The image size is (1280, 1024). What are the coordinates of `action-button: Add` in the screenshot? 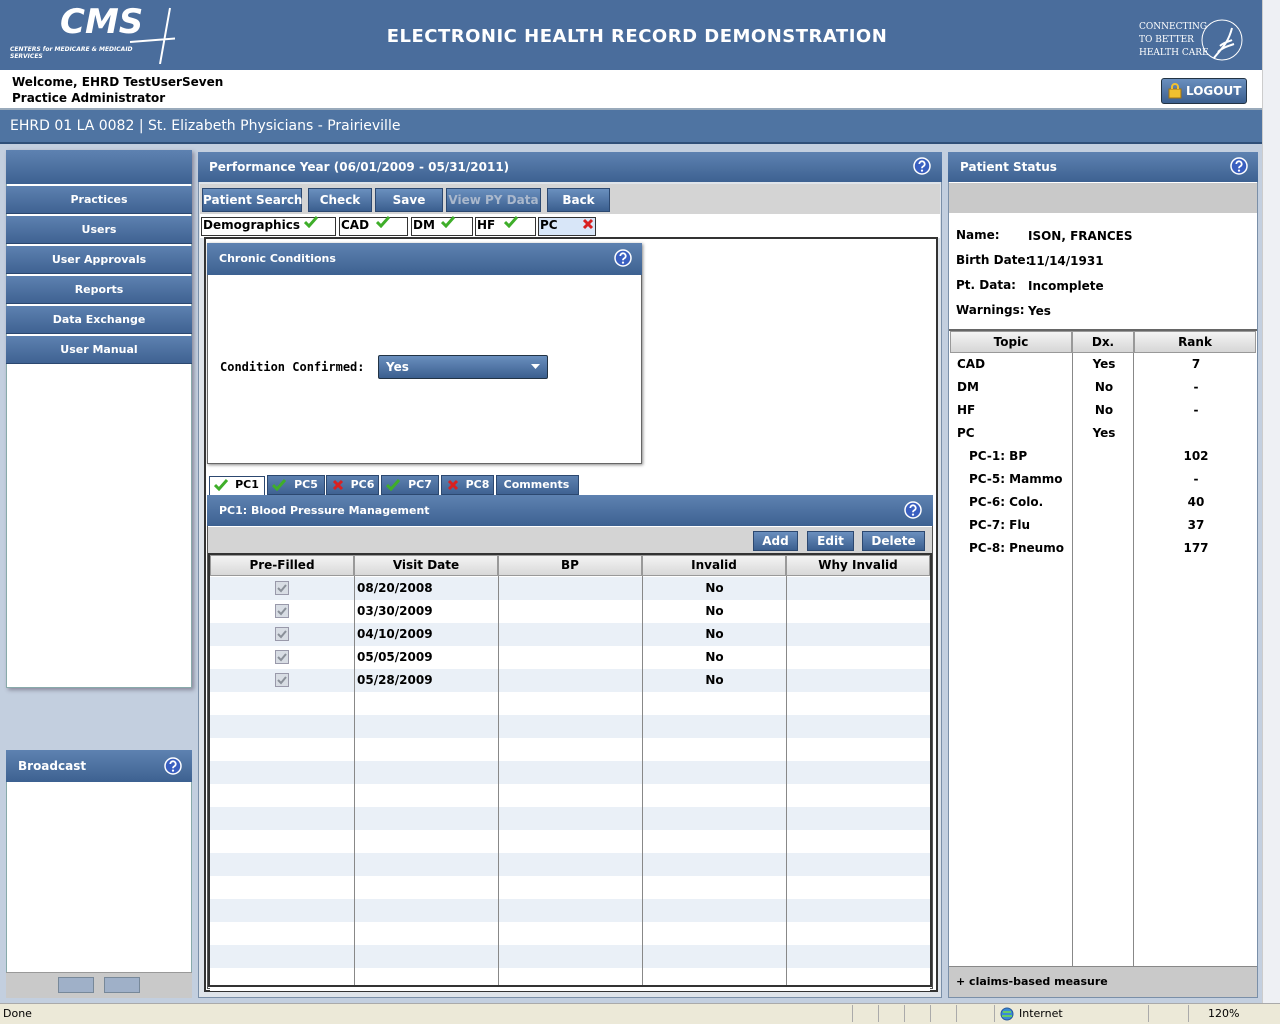 It's located at (775, 541).